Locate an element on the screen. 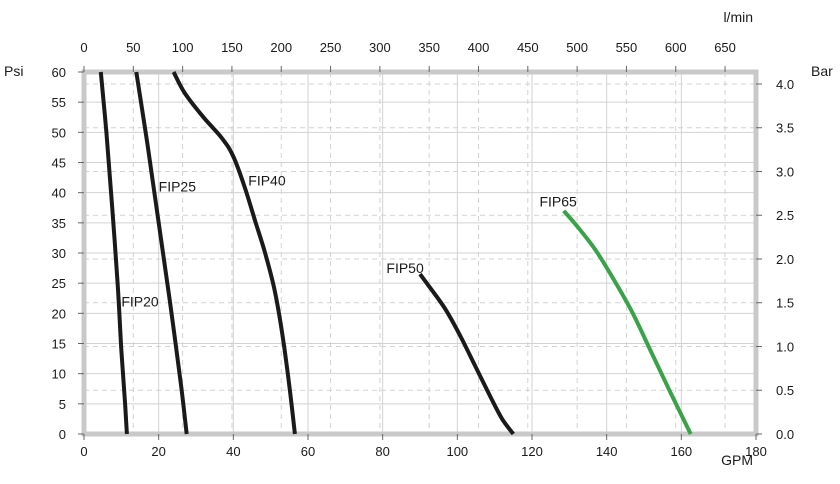  series-line-fip25 is located at coordinates (161, 253).